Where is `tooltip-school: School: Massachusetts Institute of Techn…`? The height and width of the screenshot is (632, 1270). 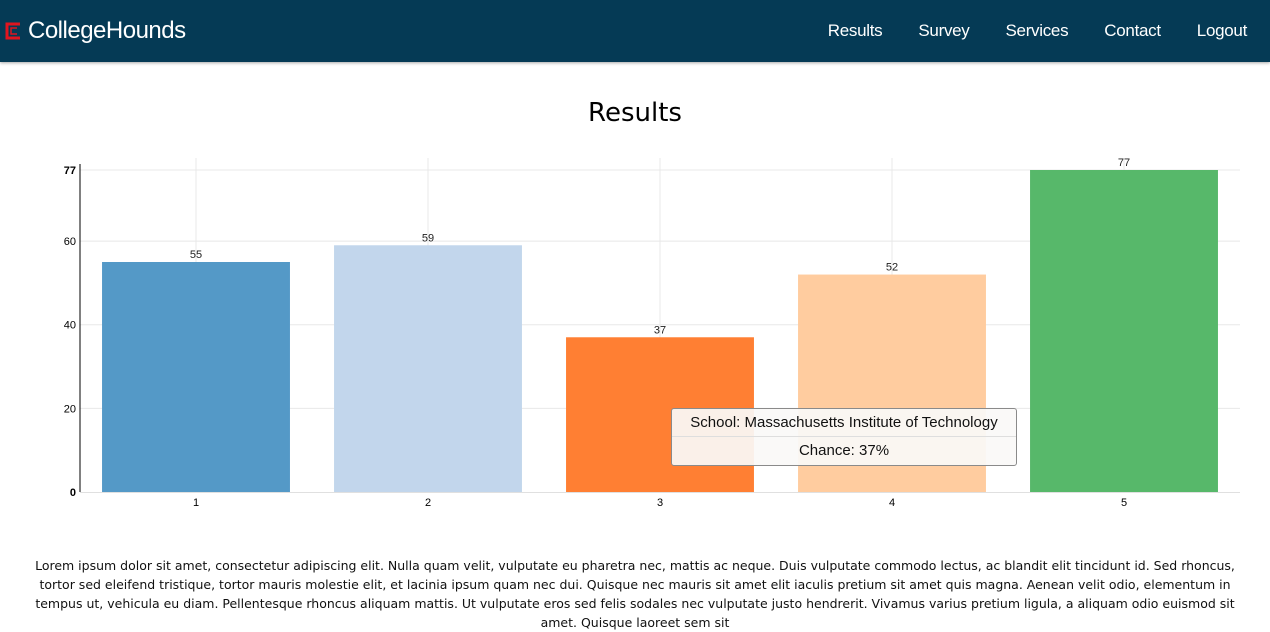 tooltip-school: School: Massachusetts Institute of Techn… is located at coordinates (844, 423).